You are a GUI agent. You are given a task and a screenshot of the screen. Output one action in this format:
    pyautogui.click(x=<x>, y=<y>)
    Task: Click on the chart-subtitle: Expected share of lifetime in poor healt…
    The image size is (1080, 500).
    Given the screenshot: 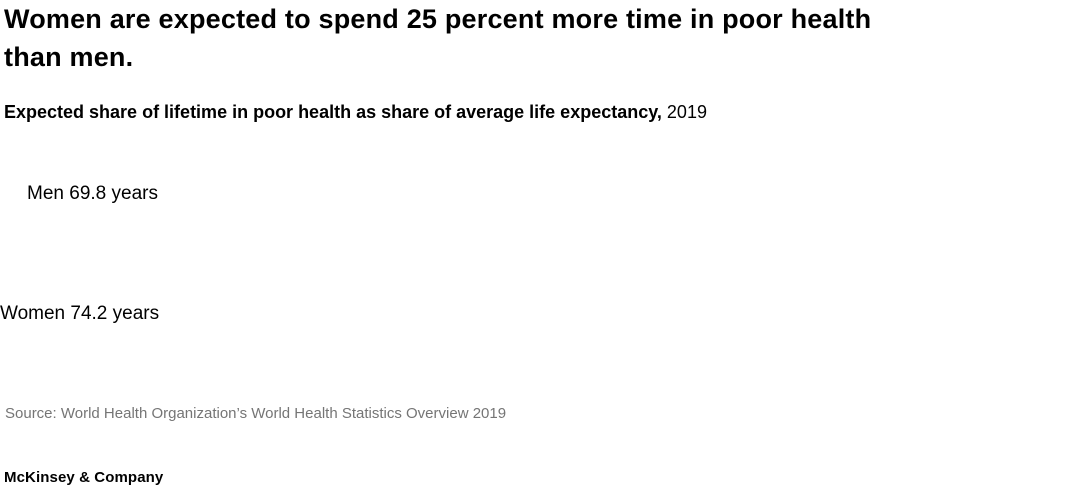 What is the action you would take?
    pyautogui.click(x=504, y=112)
    